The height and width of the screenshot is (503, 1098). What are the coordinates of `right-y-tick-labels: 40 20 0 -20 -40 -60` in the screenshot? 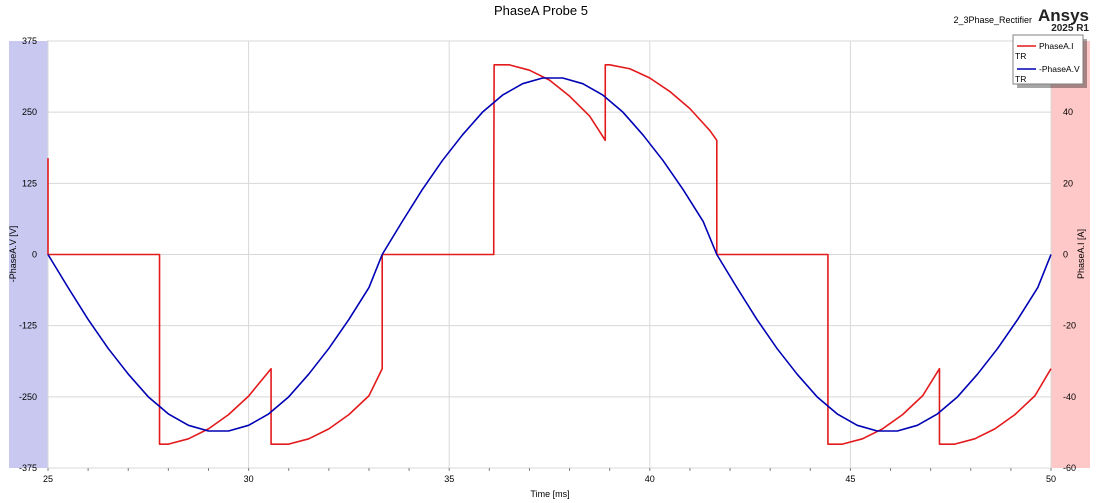 It's located at (1069, 290).